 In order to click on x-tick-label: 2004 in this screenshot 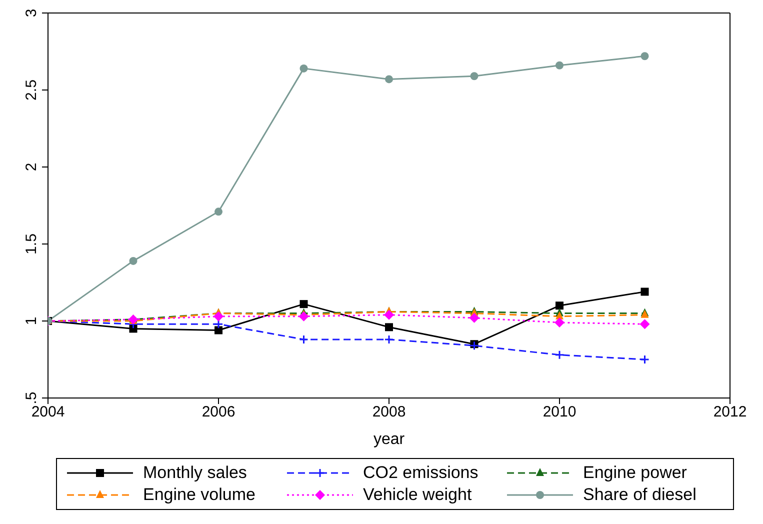, I will do `click(48, 412)`.